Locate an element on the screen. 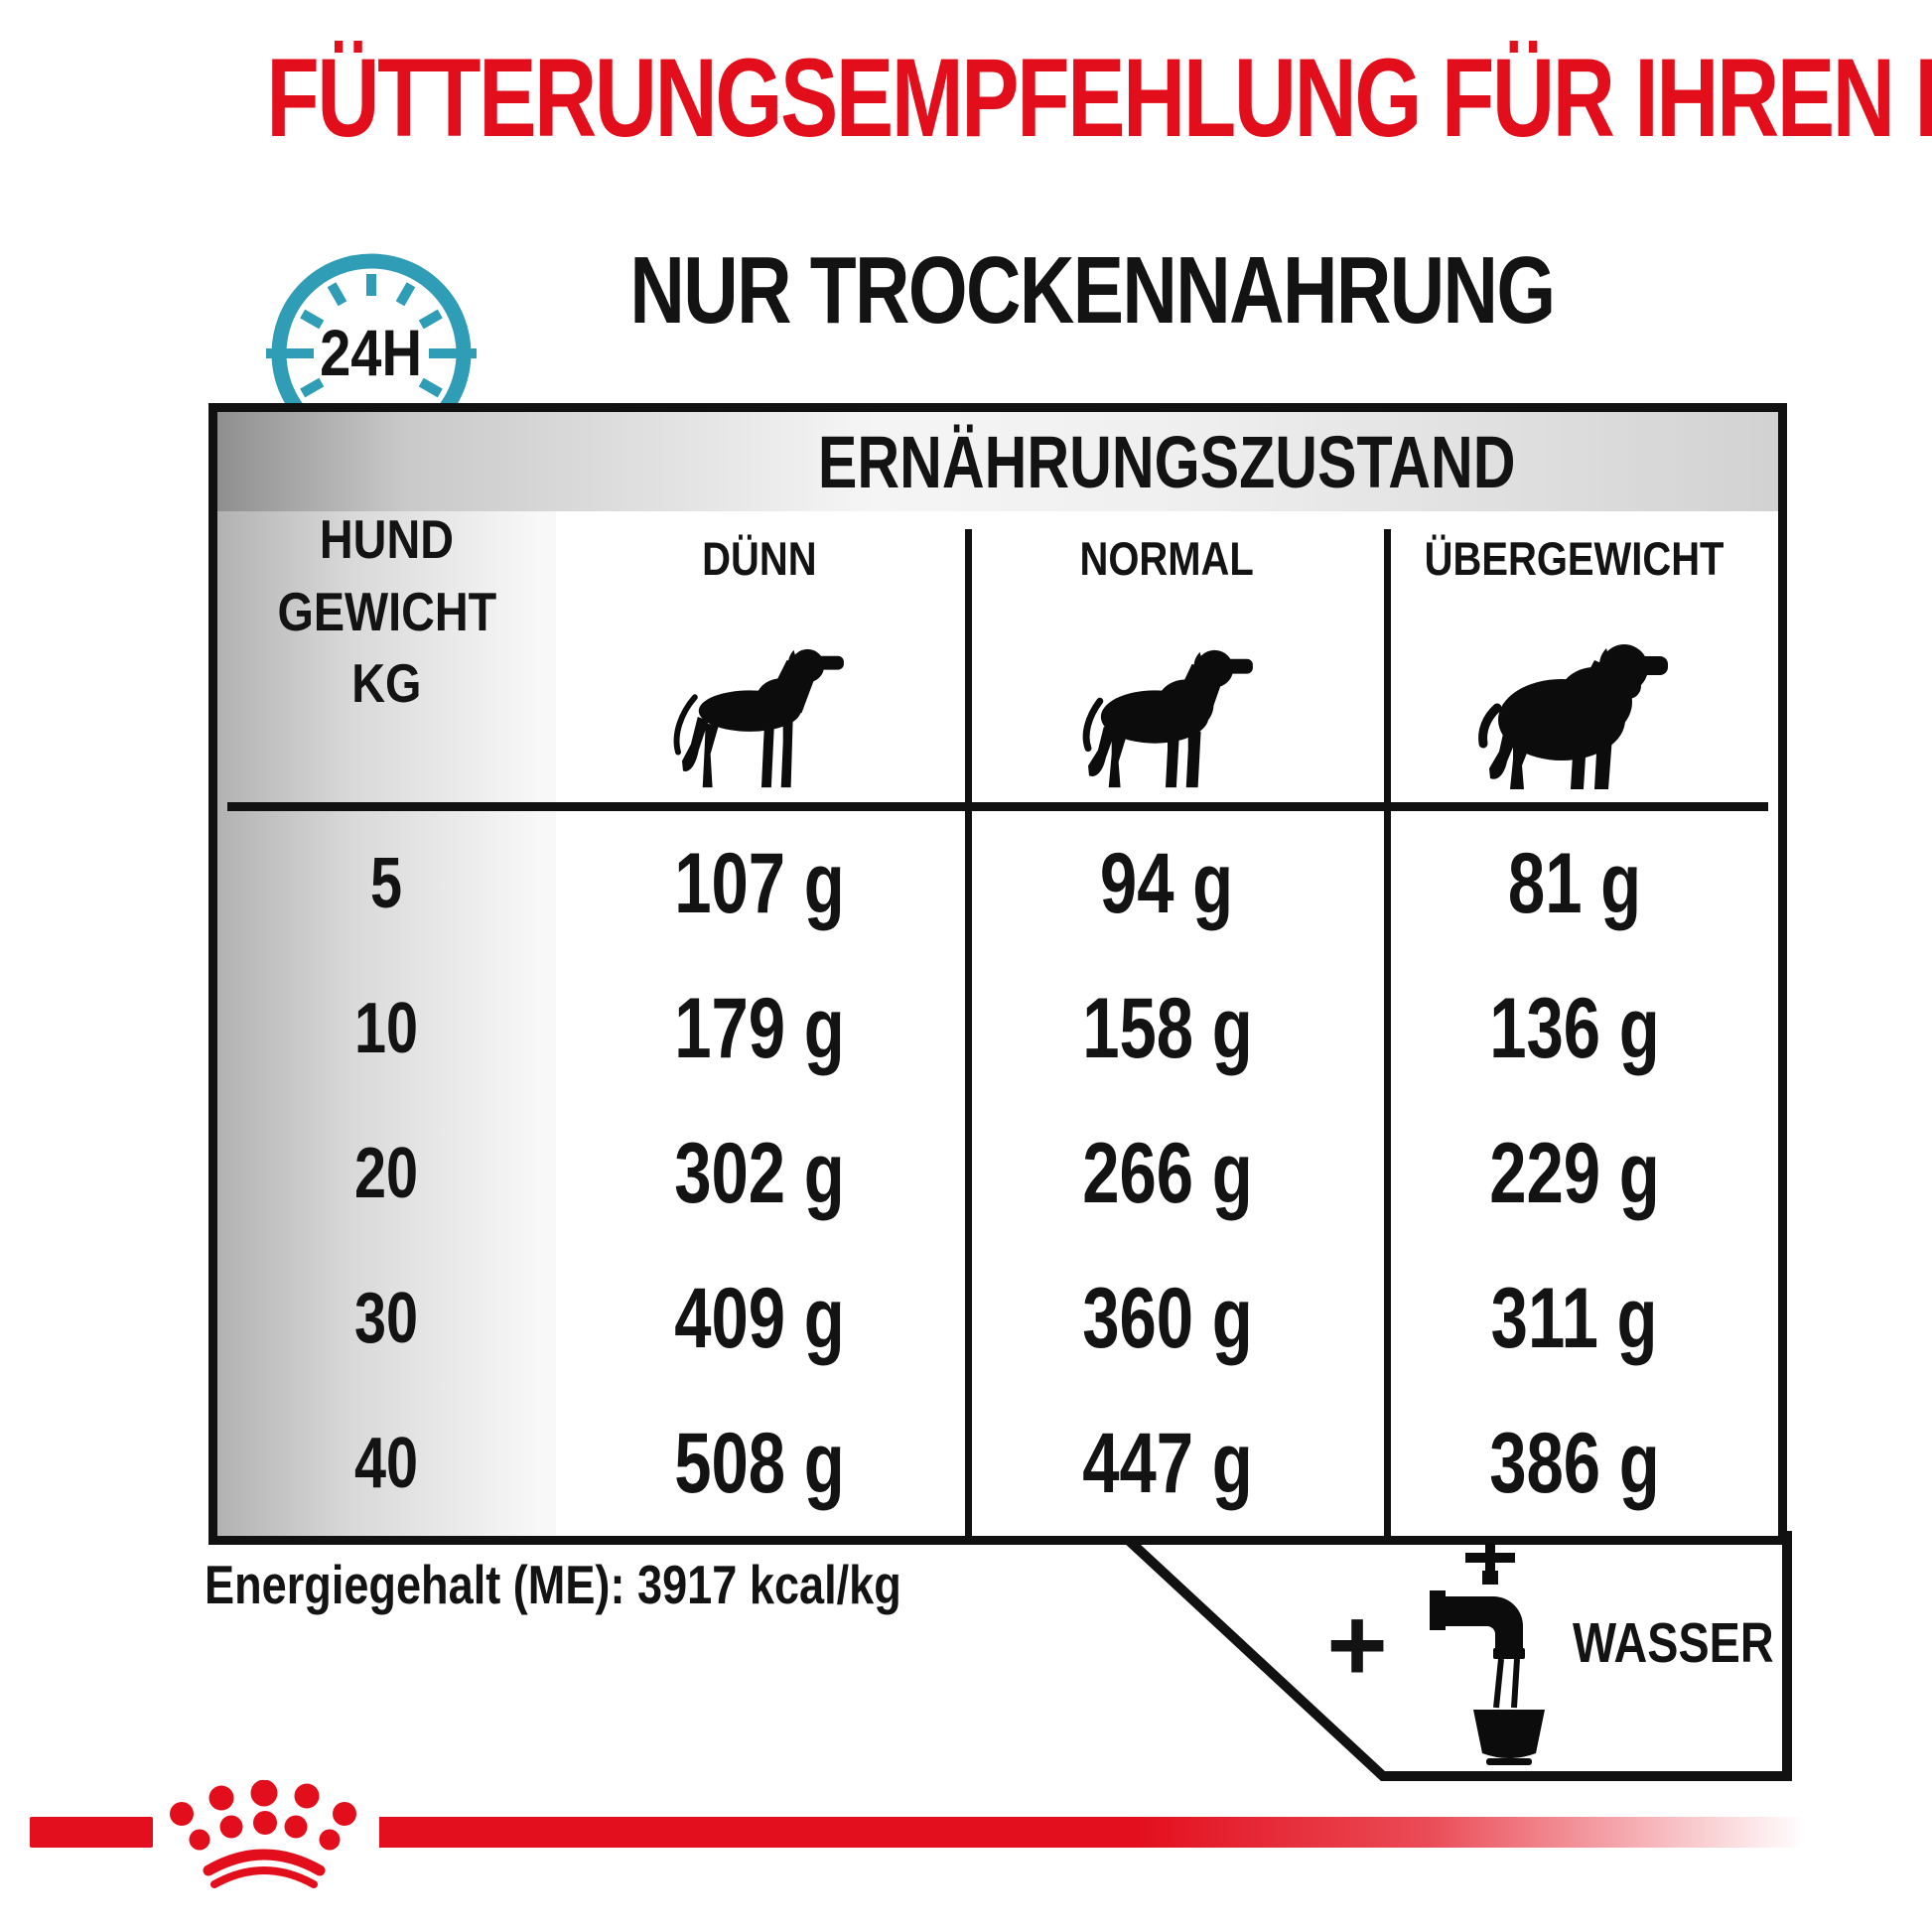 The image size is (1932, 1932). table-header-band is located at coordinates (998, 462).